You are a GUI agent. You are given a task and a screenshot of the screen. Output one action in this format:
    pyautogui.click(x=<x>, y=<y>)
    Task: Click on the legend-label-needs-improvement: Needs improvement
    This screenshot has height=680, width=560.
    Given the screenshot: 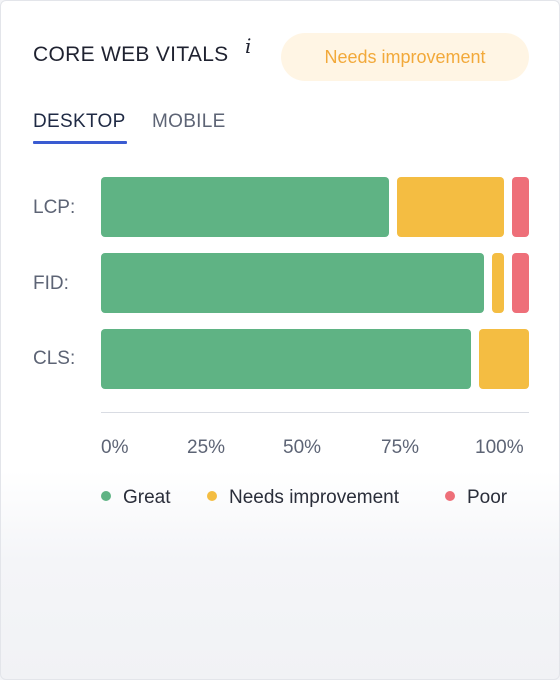 What is the action you would take?
    pyautogui.click(x=314, y=497)
    